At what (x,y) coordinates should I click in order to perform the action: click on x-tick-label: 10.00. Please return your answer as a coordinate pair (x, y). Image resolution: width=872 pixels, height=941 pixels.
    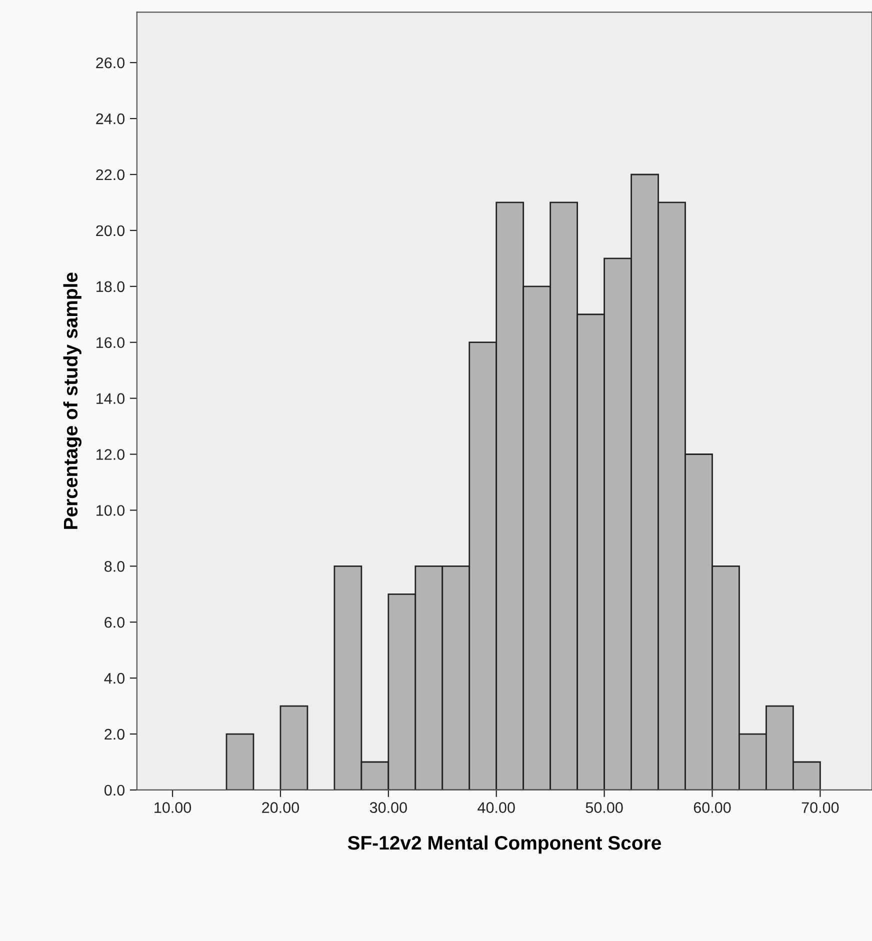
    Looking at the image, I should click on (173, 807).